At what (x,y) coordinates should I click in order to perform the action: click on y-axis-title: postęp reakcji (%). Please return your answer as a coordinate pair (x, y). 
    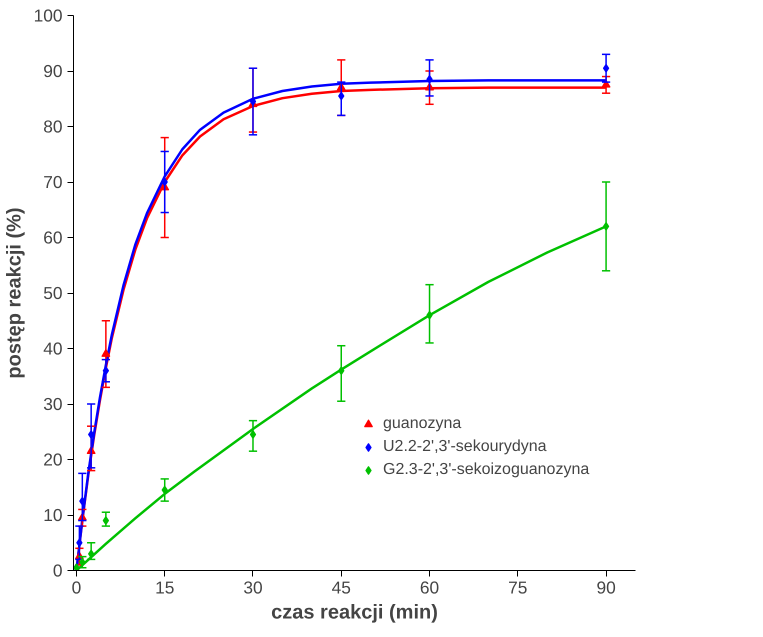
    Looking at the image, I should click on (15, 293).